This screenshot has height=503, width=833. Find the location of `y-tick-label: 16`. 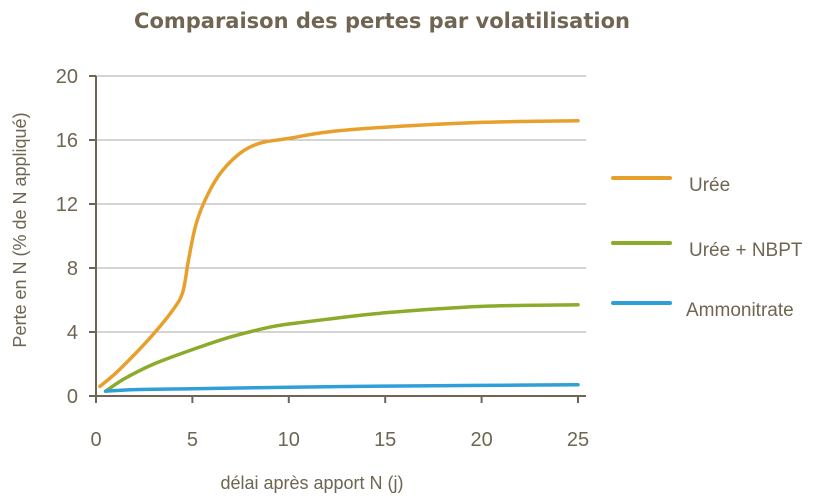

y-tick-label: 16 is located at coordinates (67, 141).